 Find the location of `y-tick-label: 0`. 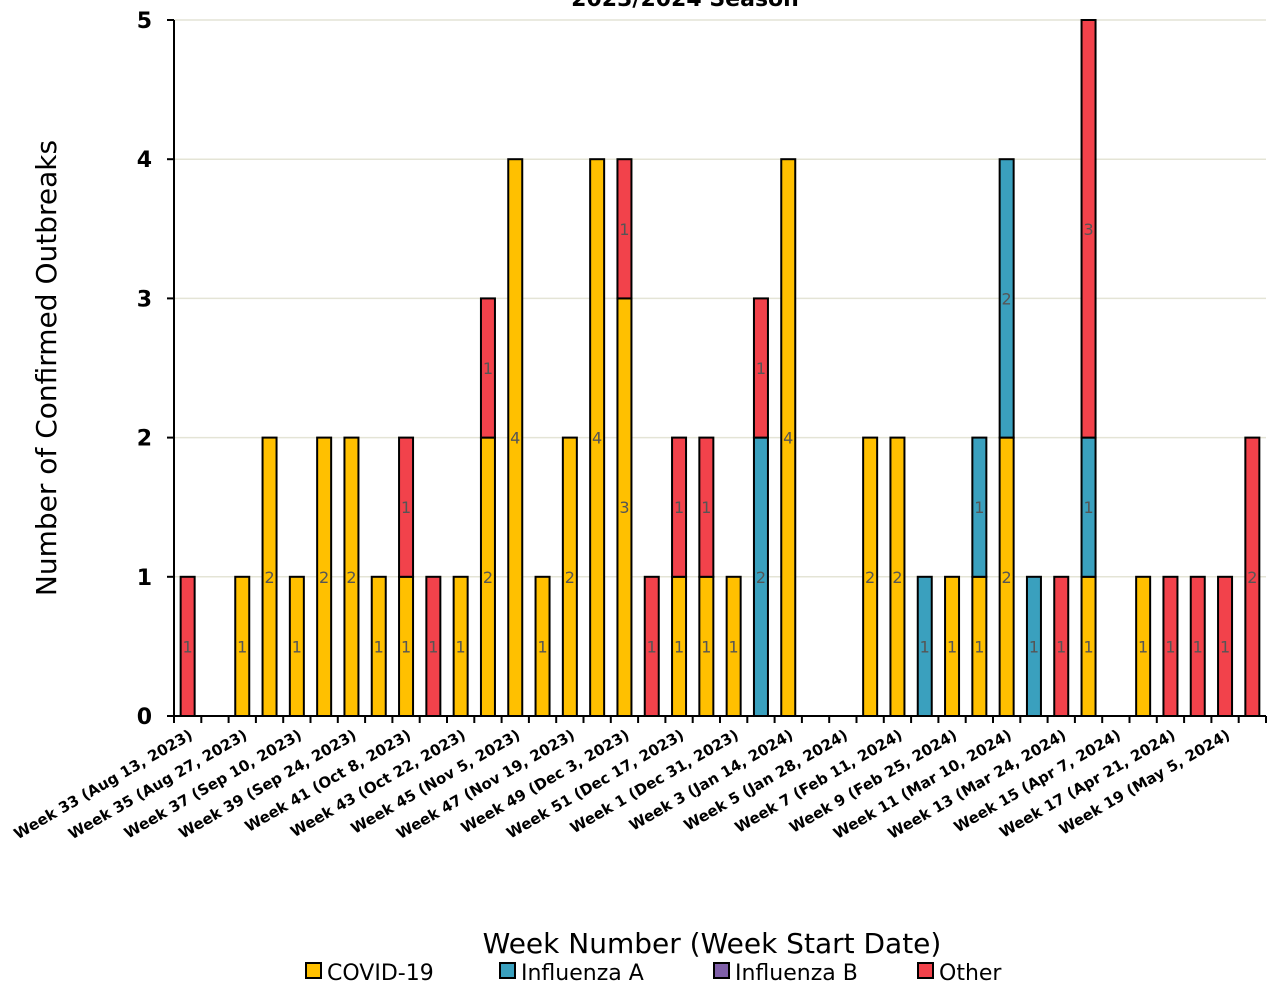

y-tick-label: 0 is located at coordinates (144, 717).